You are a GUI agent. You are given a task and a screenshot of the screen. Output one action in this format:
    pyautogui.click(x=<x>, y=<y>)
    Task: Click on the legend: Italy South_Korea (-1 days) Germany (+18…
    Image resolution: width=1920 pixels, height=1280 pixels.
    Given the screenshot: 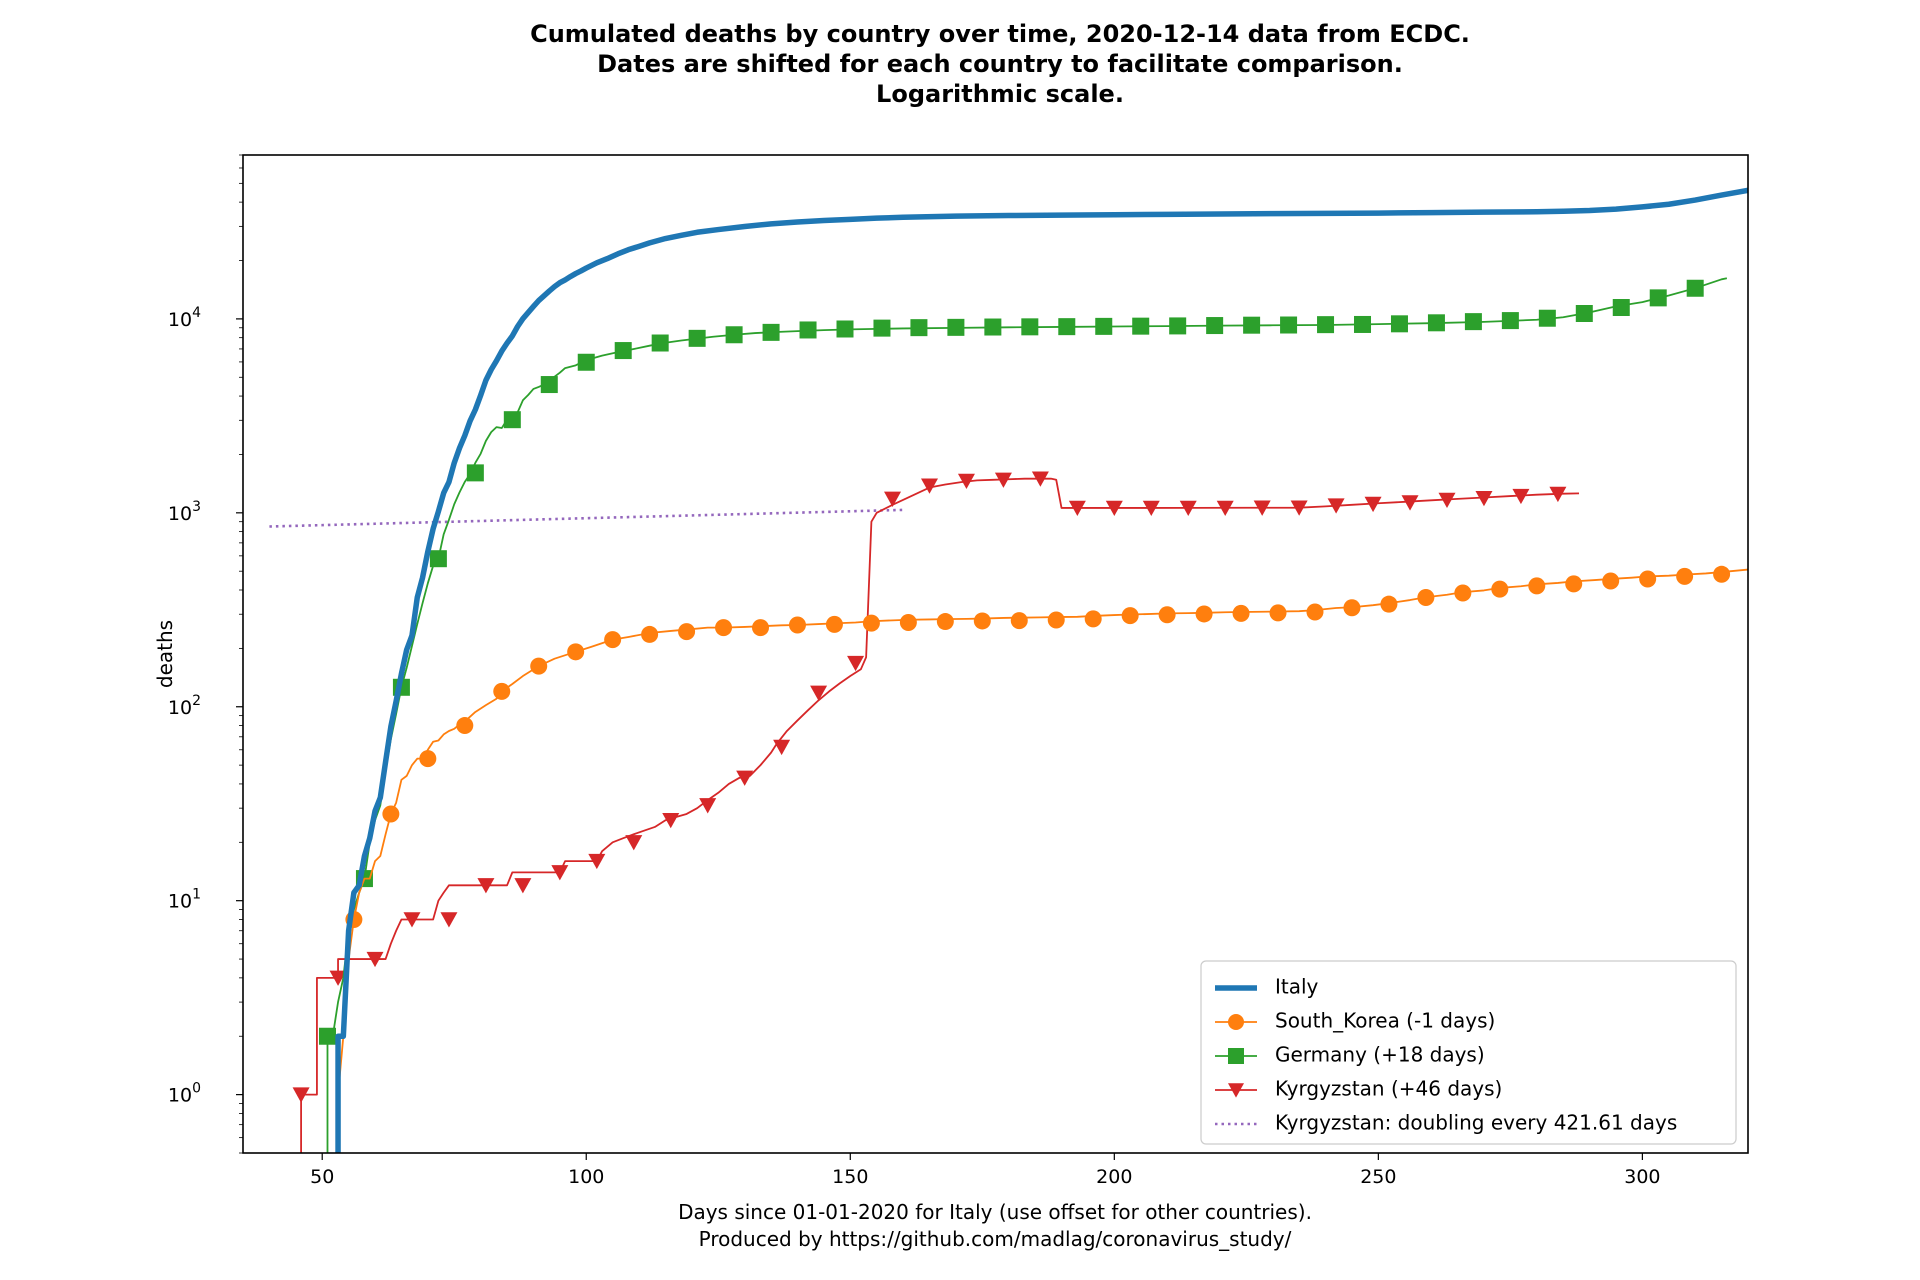 What is the action you would take?
    pyautogui.click(x=1468, y=1052)
    